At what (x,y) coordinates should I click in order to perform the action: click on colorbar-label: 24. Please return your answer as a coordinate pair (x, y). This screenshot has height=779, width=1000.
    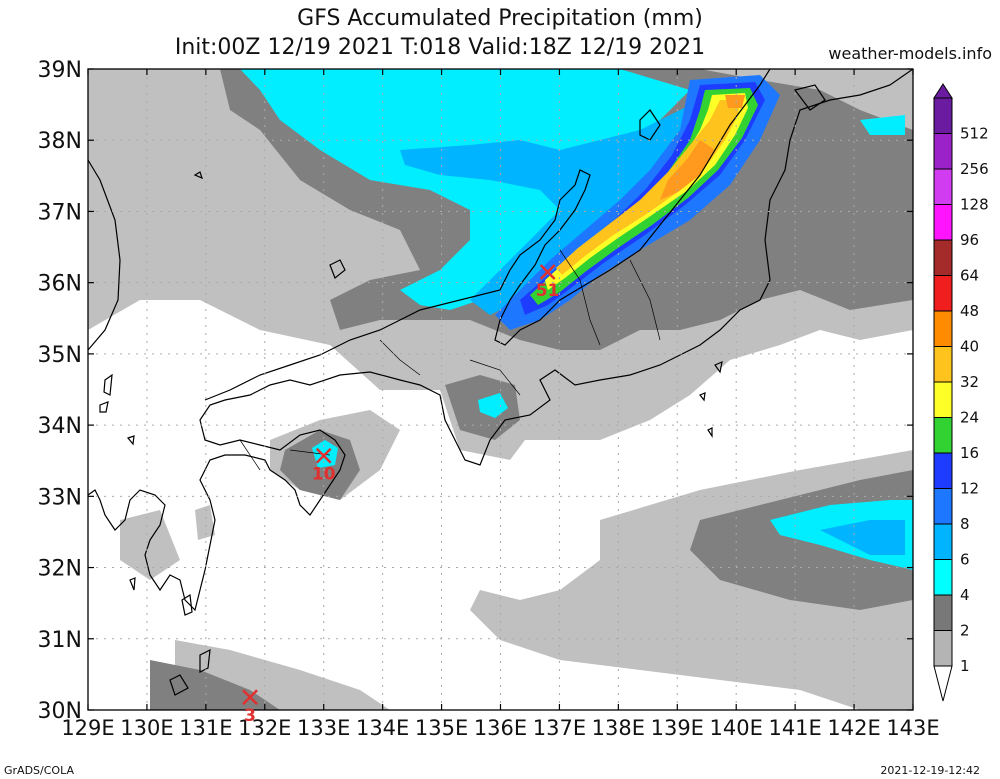
    Looking at the image, I should click on (969, 418).